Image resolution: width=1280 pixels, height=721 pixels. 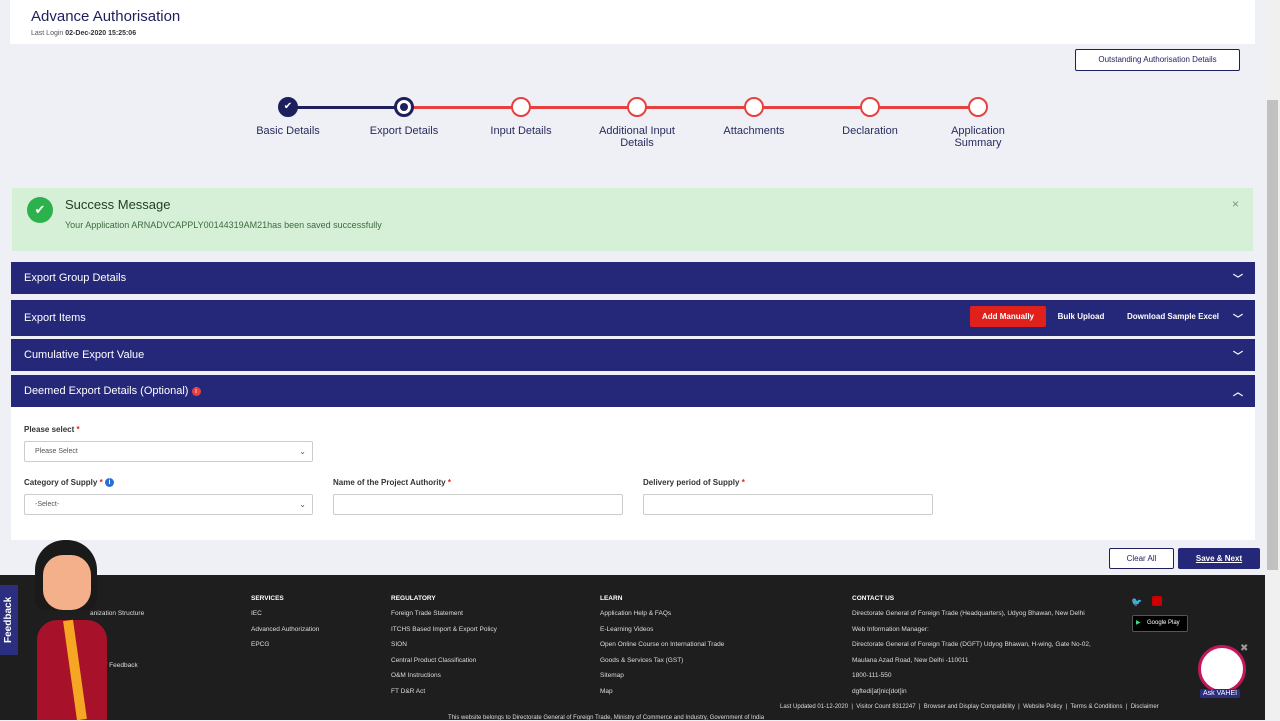 I want to click on add-manually-button: Add Manually, so click(x=1008, y=316).